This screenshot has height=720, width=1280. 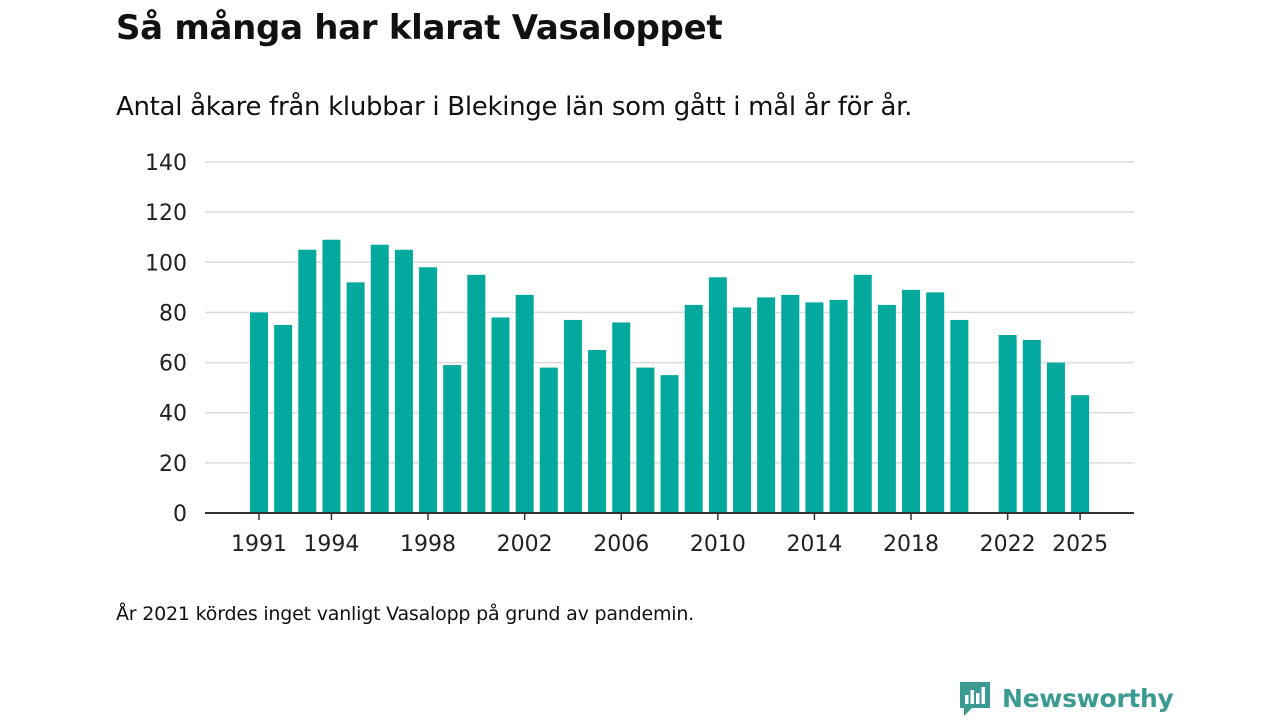 What do you see at coordinates (180, 514) in the screenshot?
I see `y-tick-label-0: 0` at bounding box center [180, 514].